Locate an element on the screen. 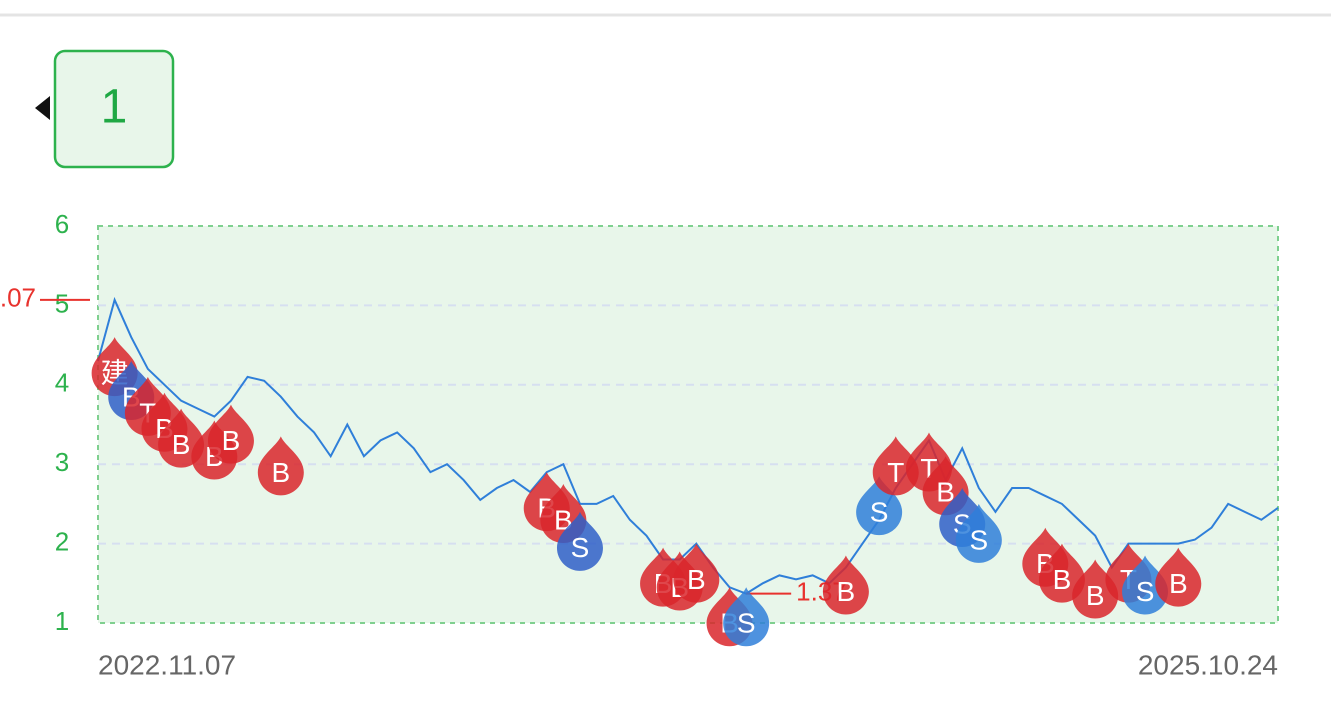 The image size is (1331, 721). x-tick-label: 2025.10.24 is located at coordinates (1208, 664).